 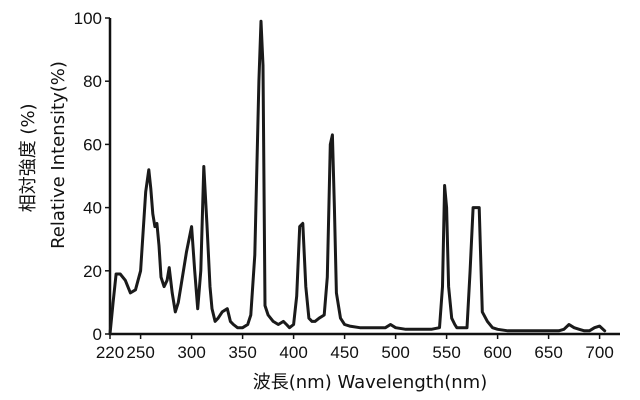 What do you see at coordinates (599, 352) in the screenshot?
I see `x-tick-label: 700` at bounding box center [599, 352].